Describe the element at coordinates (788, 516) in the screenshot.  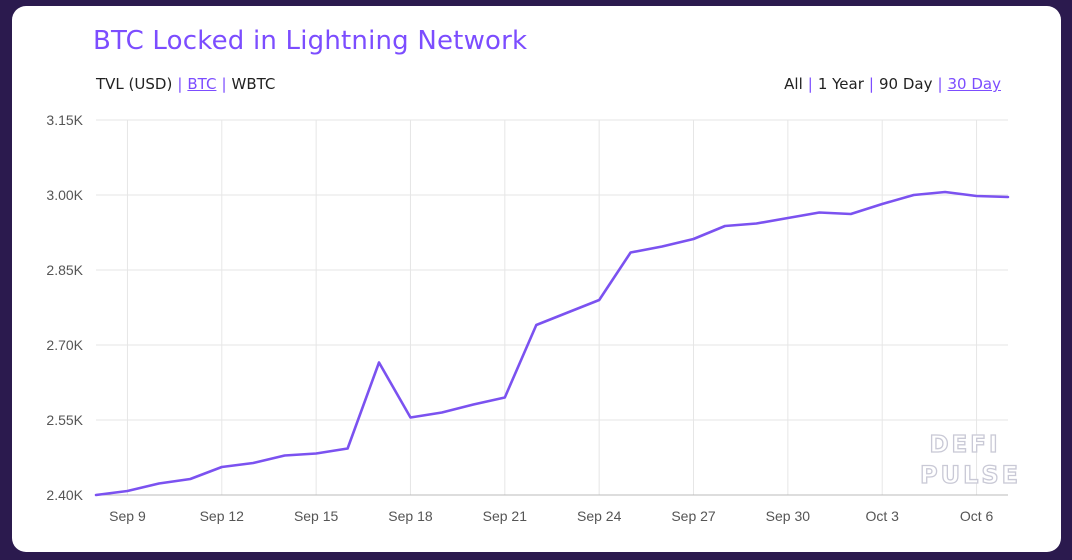
I see `x-tick-label: Sep 30` at that location.